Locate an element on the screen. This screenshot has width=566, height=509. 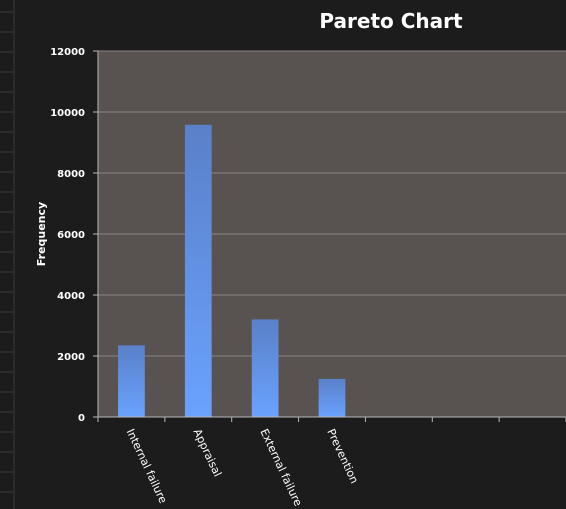
y-tick-label: 2000 is located at coordinates (71, 357).